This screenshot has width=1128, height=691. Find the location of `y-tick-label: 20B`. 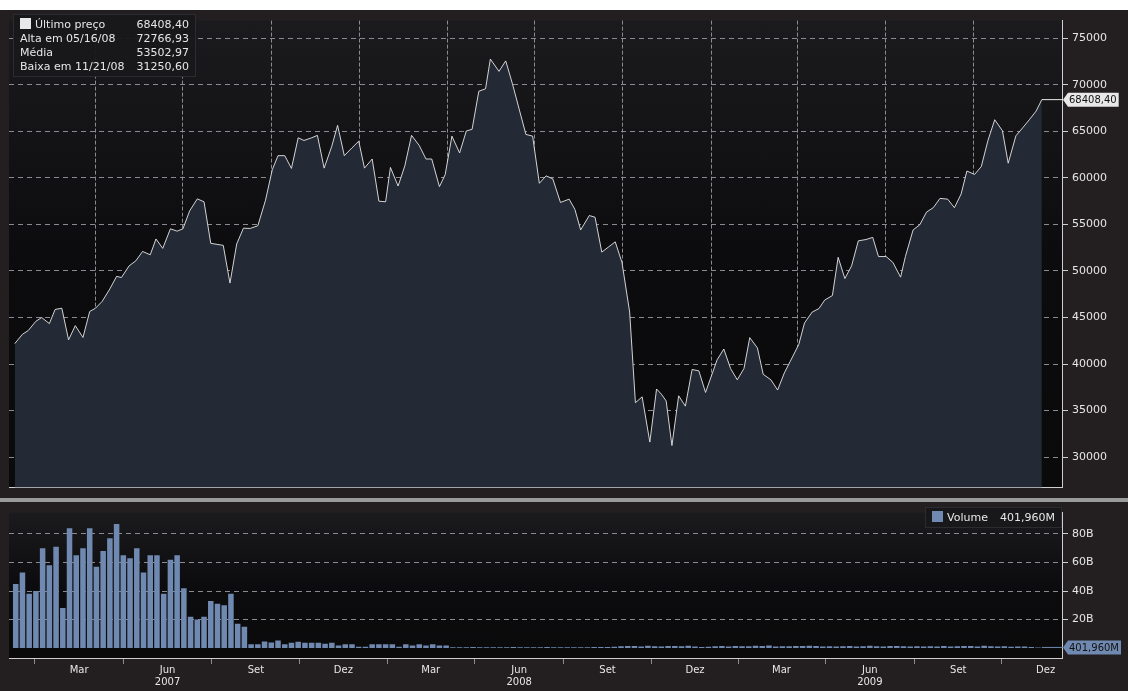

y-tick-label: 20B is located at coordinates (1083, 619).